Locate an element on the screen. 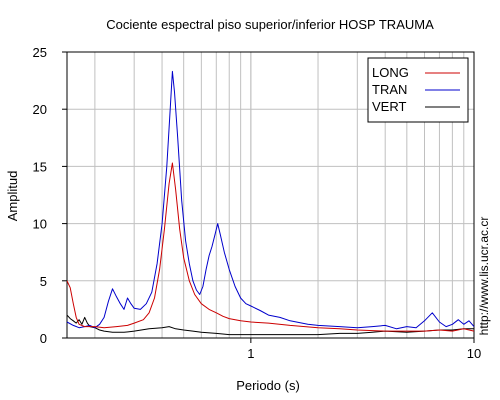  y-axis-label: Amplitud is located at coordinates (12, 196).